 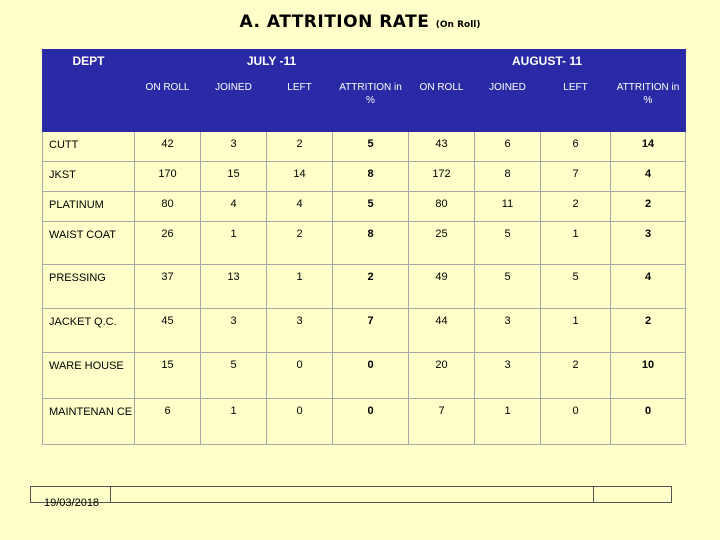 I want to click on table-cell: 170, so click(x=167, y=176).